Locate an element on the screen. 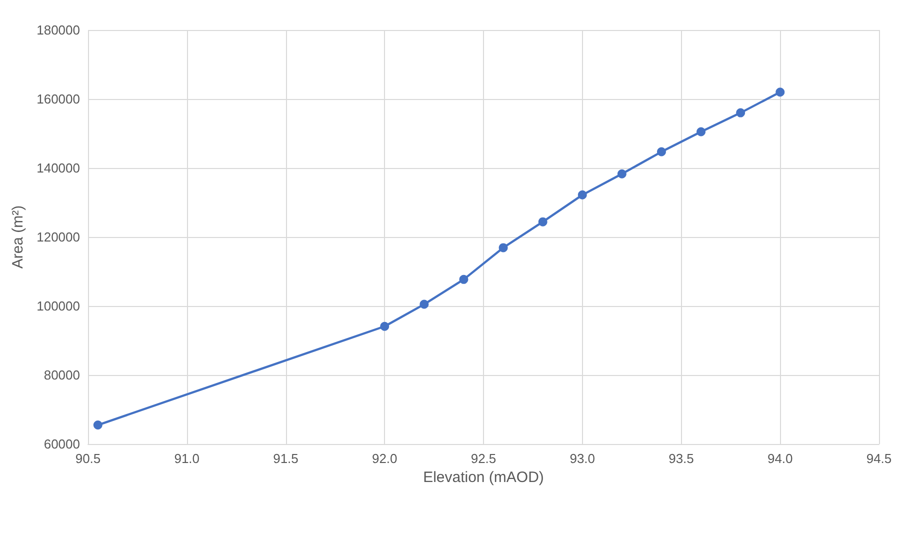 The width and height of the screenshot is (907, 534). y-tick-label: 180000 is located at coordinates (58, 30).